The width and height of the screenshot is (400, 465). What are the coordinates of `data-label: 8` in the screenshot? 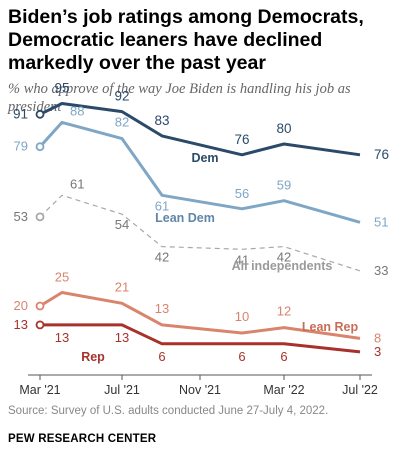 It's located at (377, 337).